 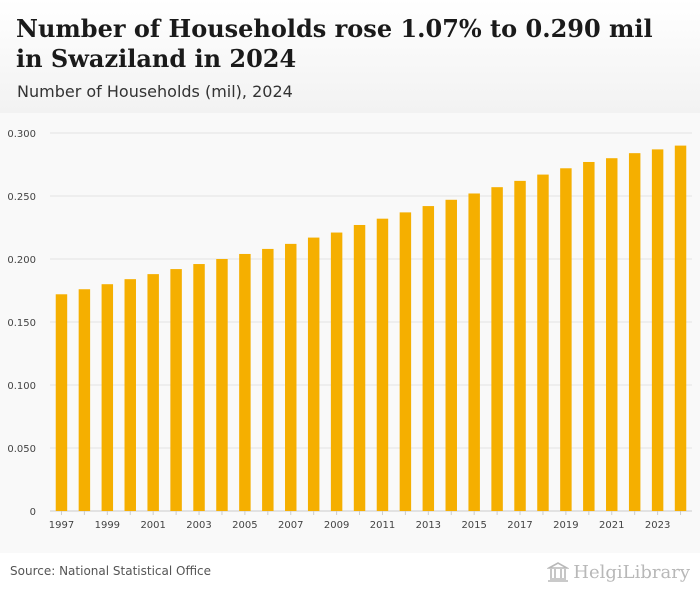 What do you see at coordinates (290, 525) in the screenshot?
I see `x-tick-label: 2007` at bounding box center [290, 525].